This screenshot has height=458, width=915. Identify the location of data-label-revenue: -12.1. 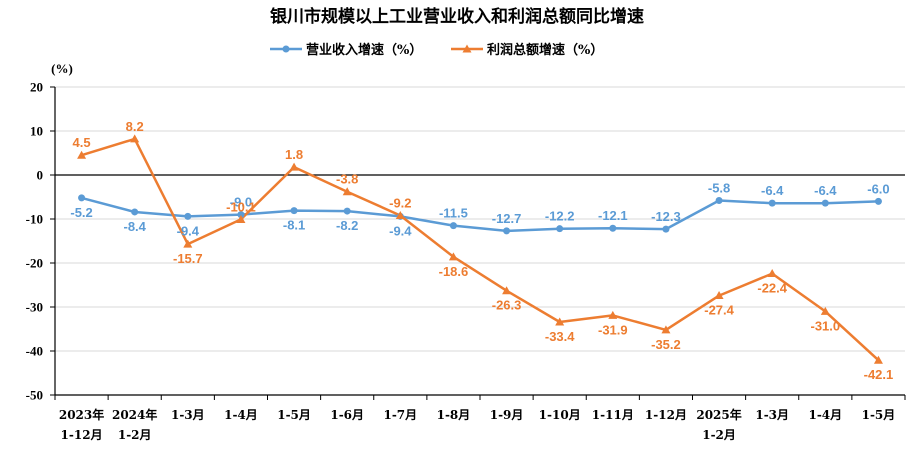
(613, 215).